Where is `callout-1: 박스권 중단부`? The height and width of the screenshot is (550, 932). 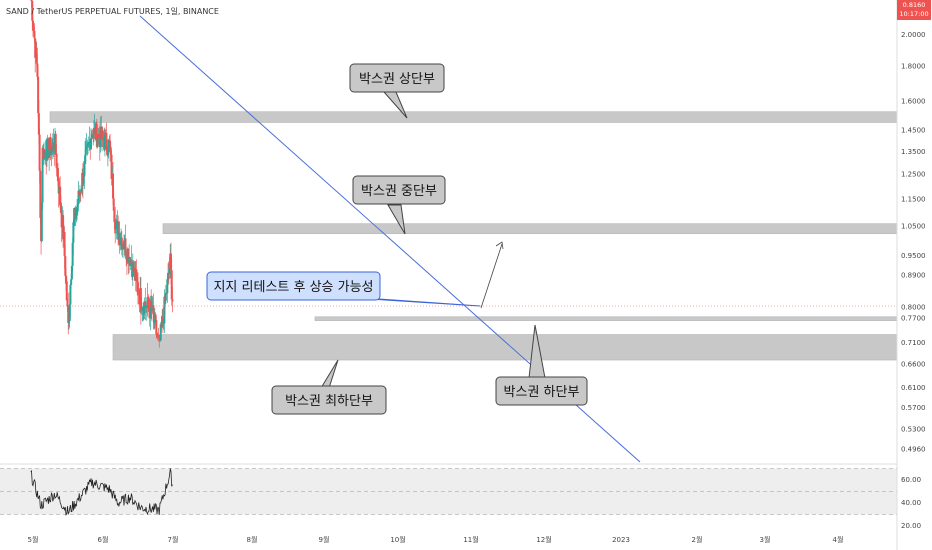
callout-1: 박스권 중단부 is located at coordinates (399, 205).